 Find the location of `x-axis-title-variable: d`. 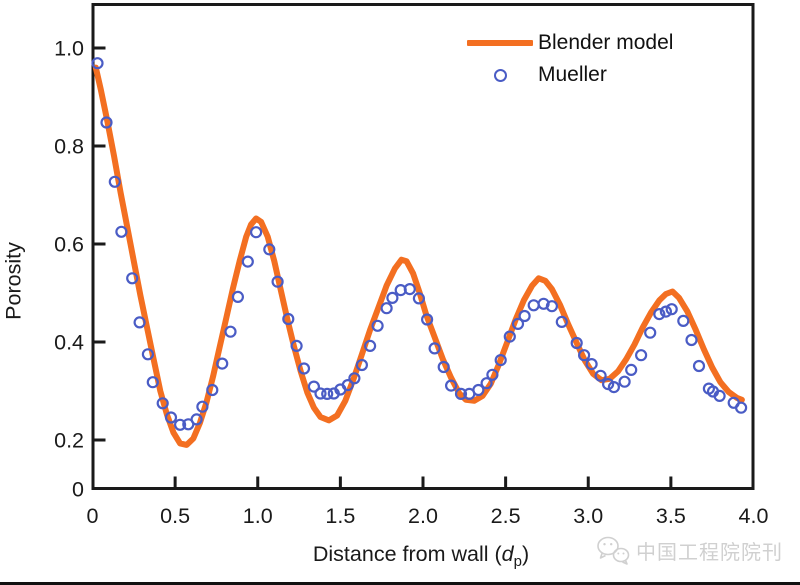

x-axis-title-variable: d is located at coordinates (507, 553).